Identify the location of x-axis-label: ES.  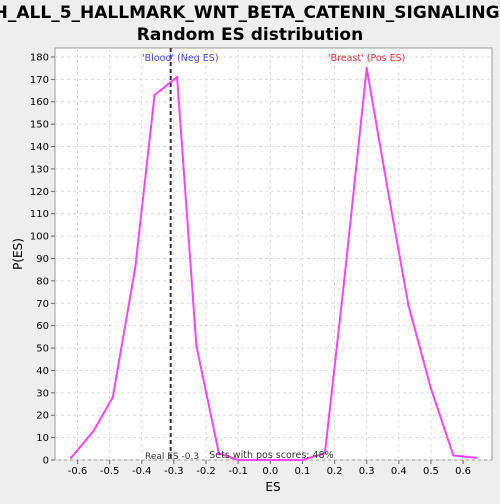
(272, 487).